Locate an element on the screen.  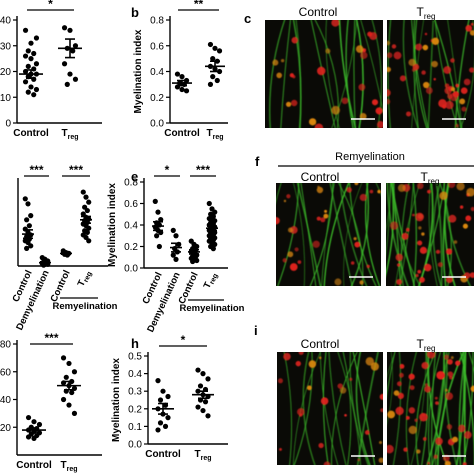
micrograph-i-control is located at coordinates (330, 408).